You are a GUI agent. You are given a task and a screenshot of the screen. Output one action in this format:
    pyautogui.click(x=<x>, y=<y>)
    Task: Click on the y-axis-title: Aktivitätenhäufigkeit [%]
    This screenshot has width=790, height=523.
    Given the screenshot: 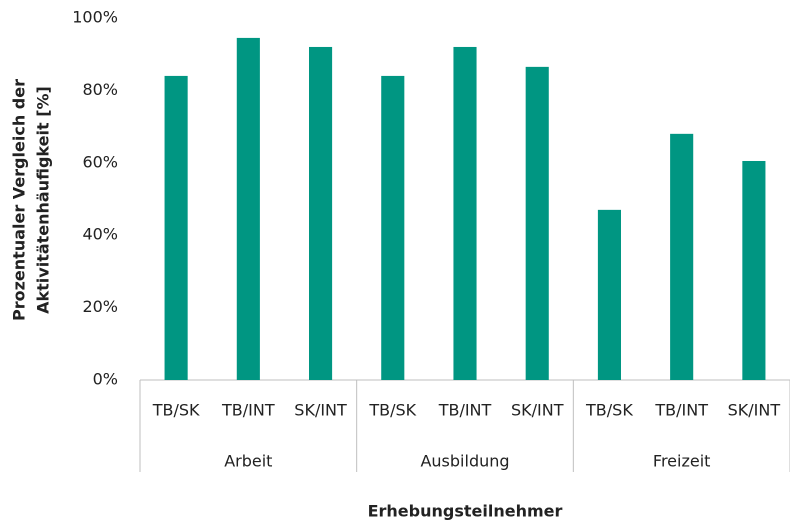 What is the action you would take?
    pyautogui.click(x=43, y=200)
    